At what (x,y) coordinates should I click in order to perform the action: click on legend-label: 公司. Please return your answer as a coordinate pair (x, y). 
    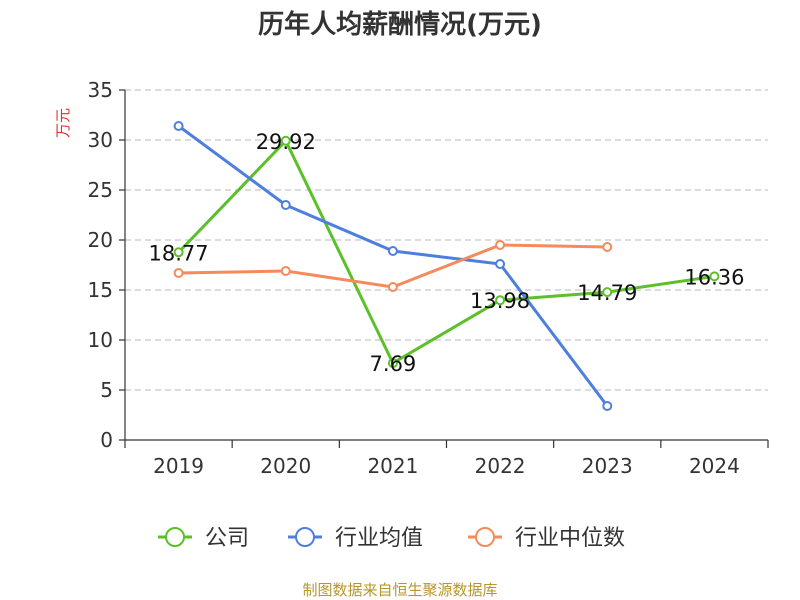
    Looking at the image, I should click on (227, 538).